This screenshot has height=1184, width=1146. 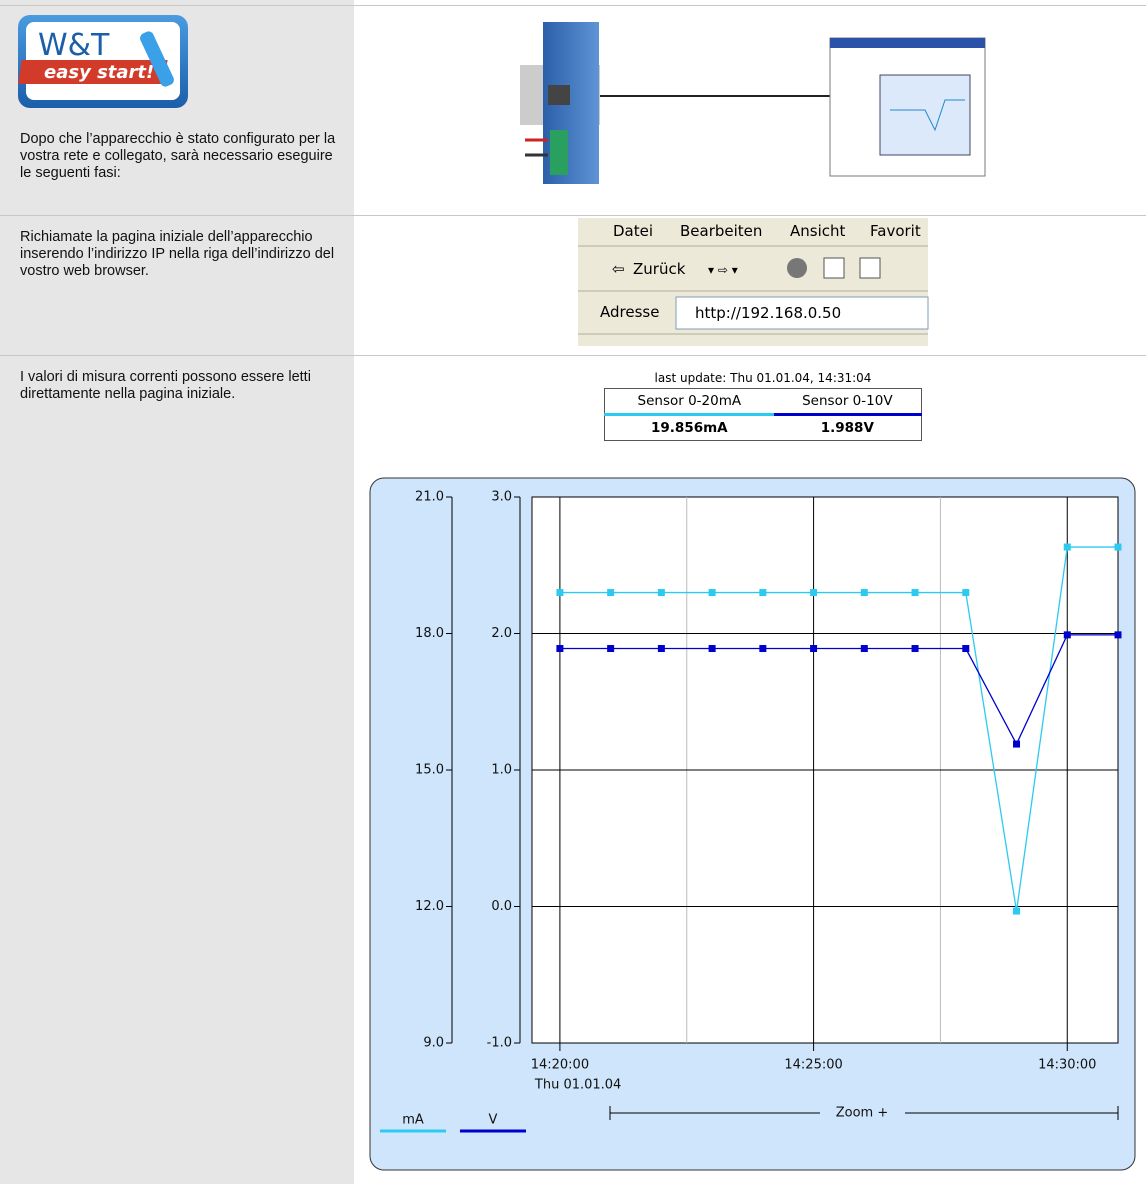 I want to click on device-terminal, so click(x=559, y=152).